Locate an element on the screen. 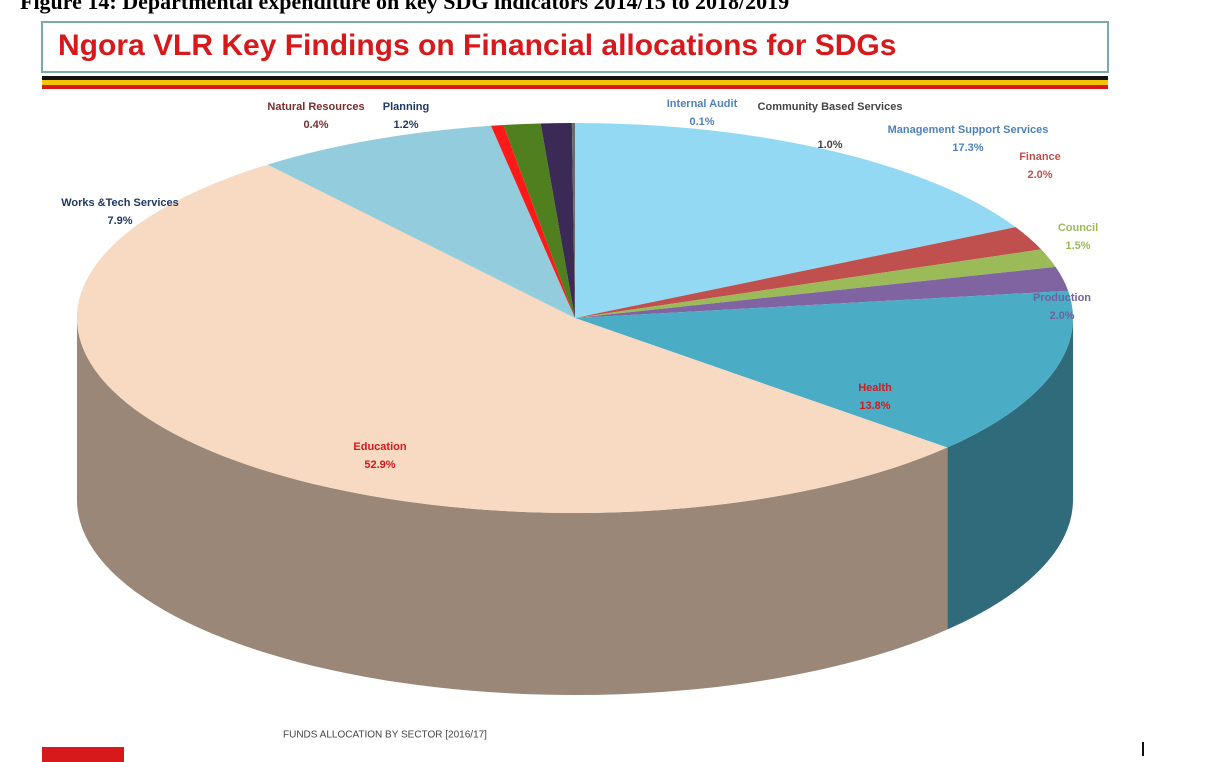 The height and width of the screenshot is (762, 1205). title-box is located at coordinates (575, 47).